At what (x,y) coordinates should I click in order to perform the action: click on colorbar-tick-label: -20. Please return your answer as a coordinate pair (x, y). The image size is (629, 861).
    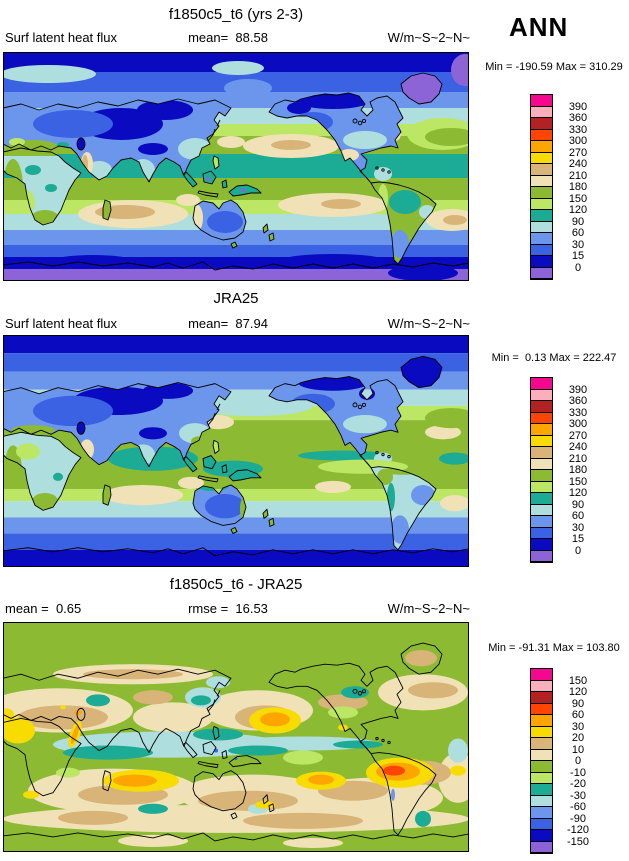
    Looking at the image, I should click on (578, 784).